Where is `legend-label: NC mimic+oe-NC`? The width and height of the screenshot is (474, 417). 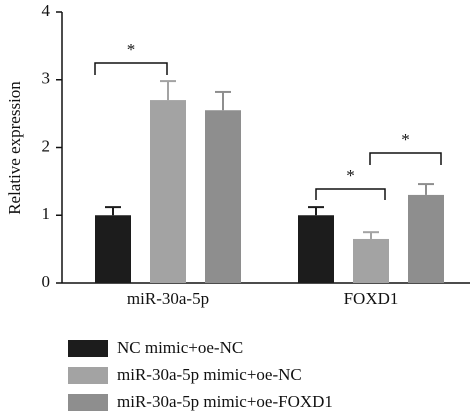 legend-label: NC mimic+oe-NC is located at coordinates (180, 347).